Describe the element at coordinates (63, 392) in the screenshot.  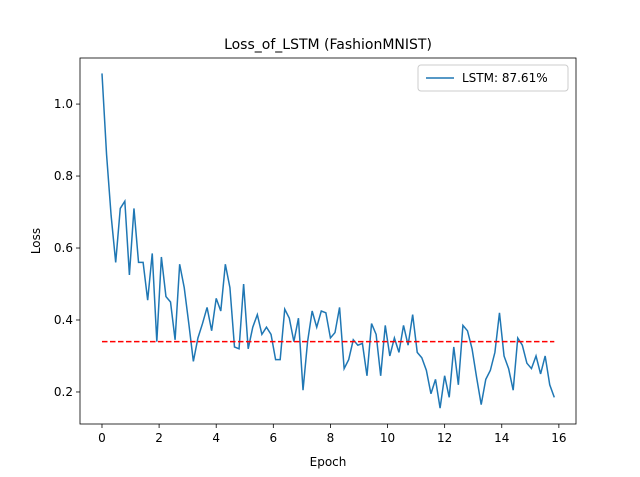
I see `y-tick-label: 0.2` at that location.